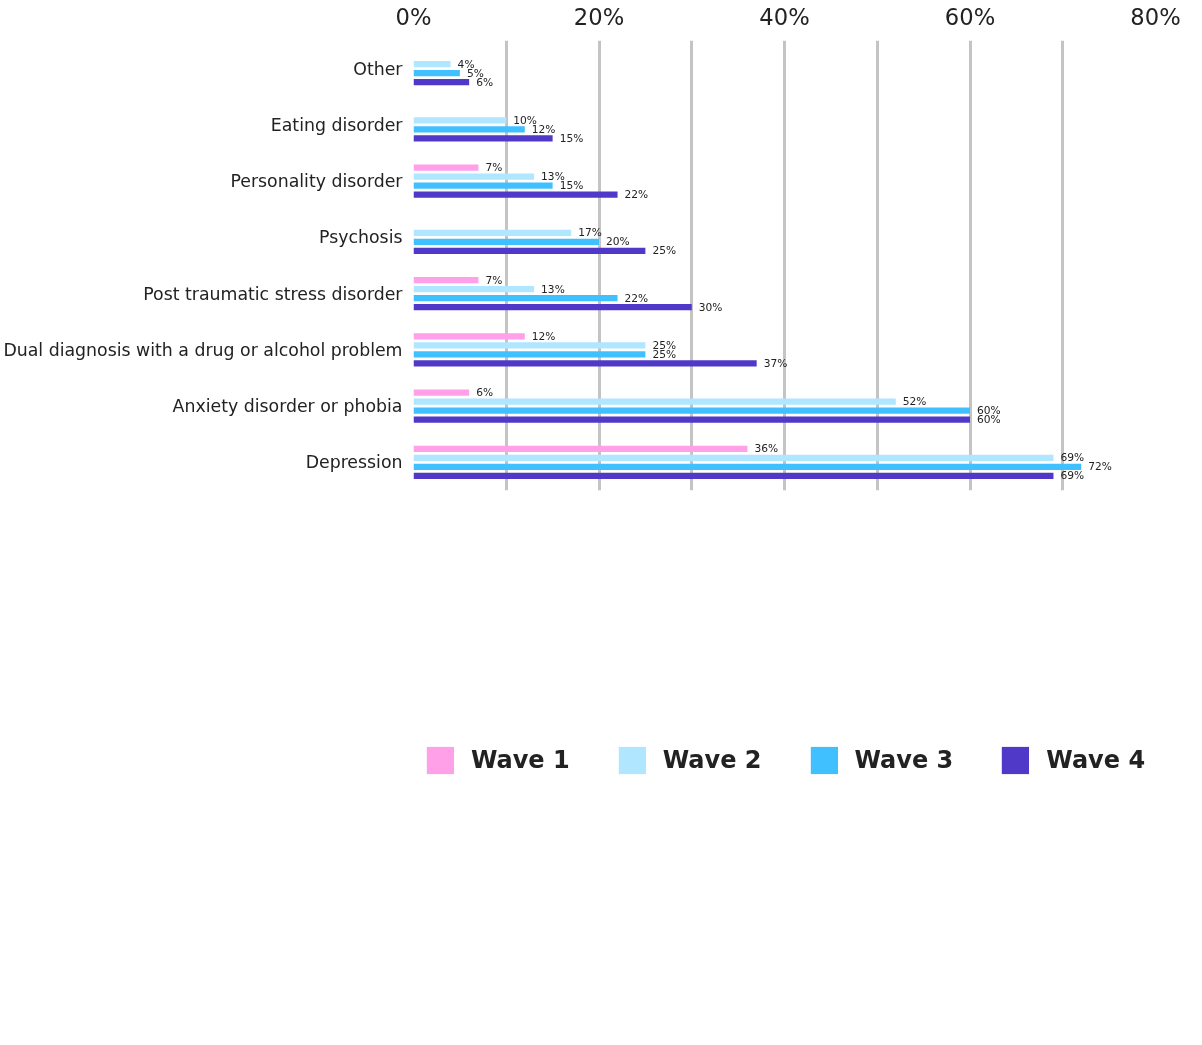 The image size is (1202, 1045). What do you see at coordinates (520, 760) in the screenshot?
I see `legend-label: Wave 1` at bounding box center [520, 760].